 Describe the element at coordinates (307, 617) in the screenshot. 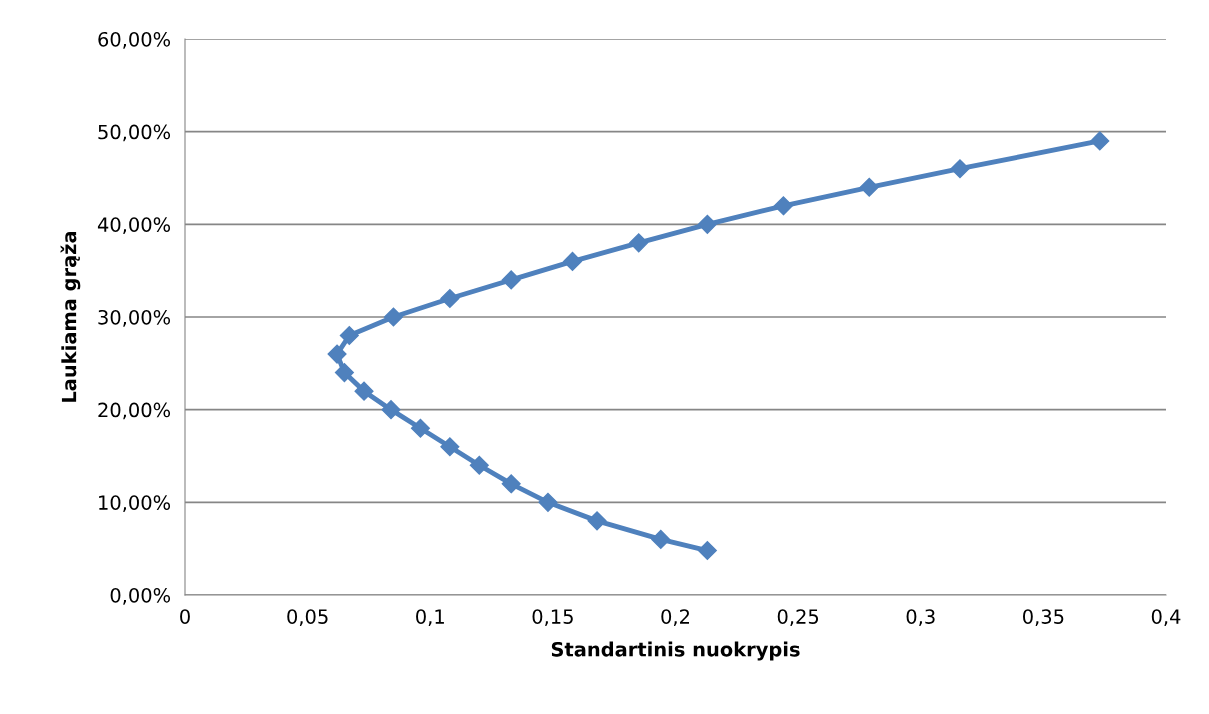

I see `x-tick-label: 0,05` at that location.